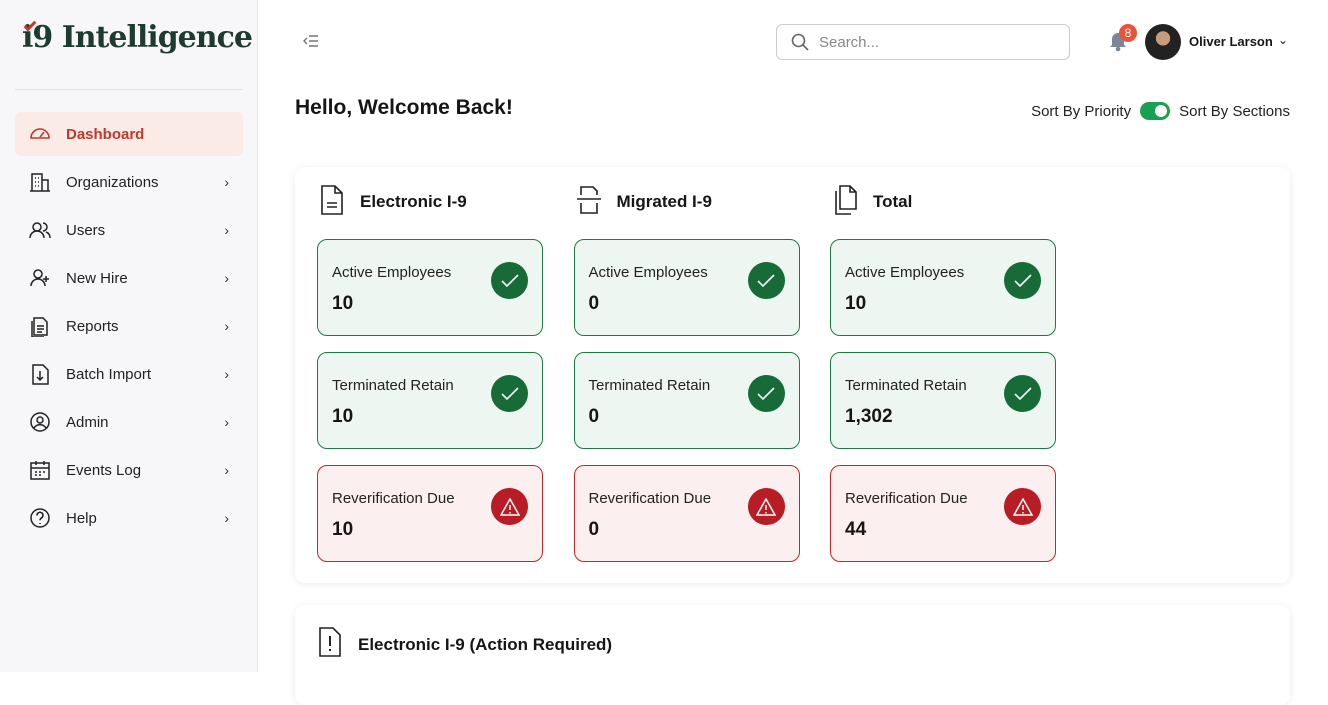 This screenshot has width=1328, height=705. I want to click on page-title: Hello, Welcome Back!, so click(404, 107).